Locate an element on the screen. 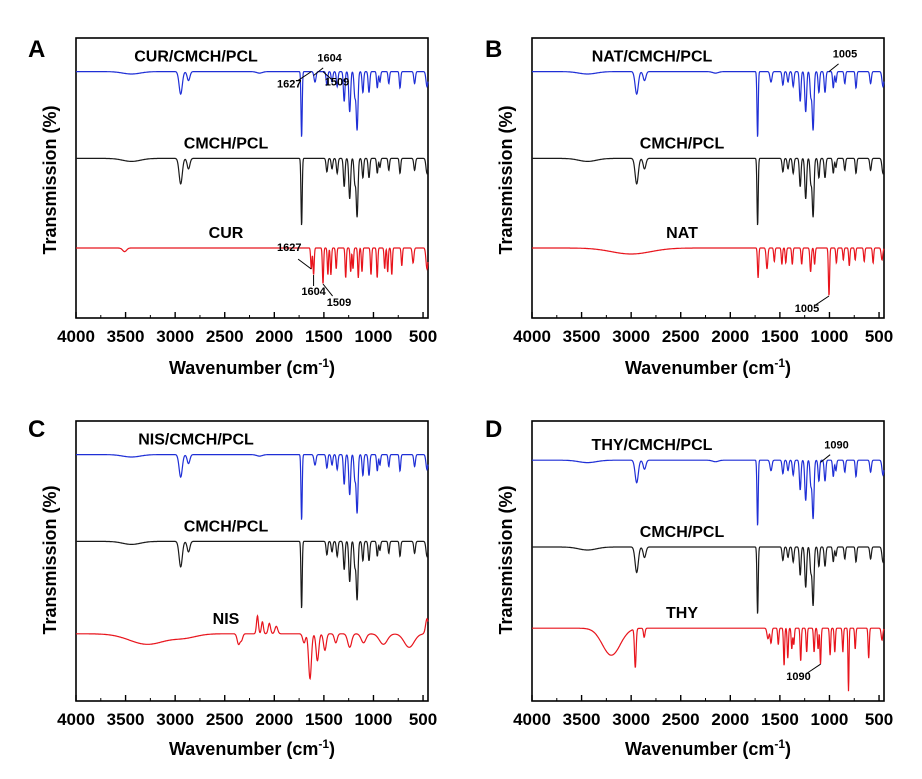  series-cur-cmch-pcl is located at coordinates (252, 104).